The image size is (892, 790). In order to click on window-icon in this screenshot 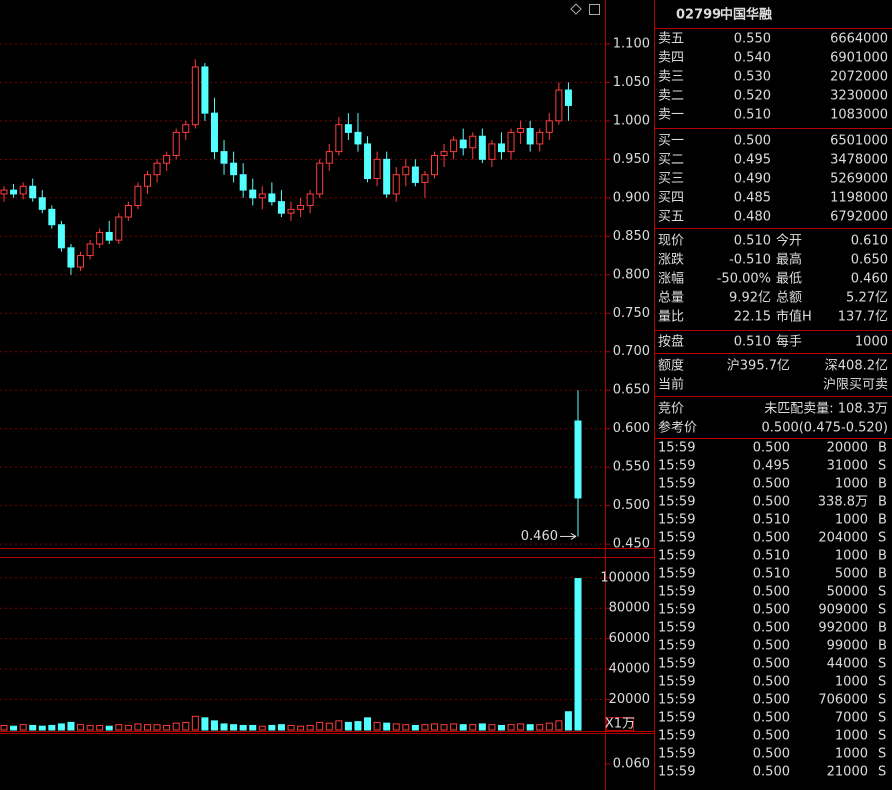, I will do `click(594, 9)`.